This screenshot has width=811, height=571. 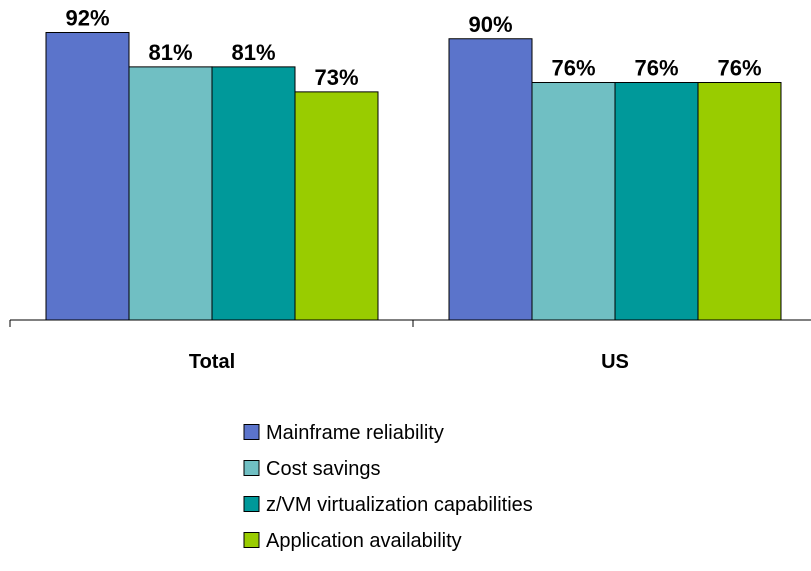 I want to click on data-label-total-z-vm-virtualization-capabilities: 81%, so click(x=253, y=52).